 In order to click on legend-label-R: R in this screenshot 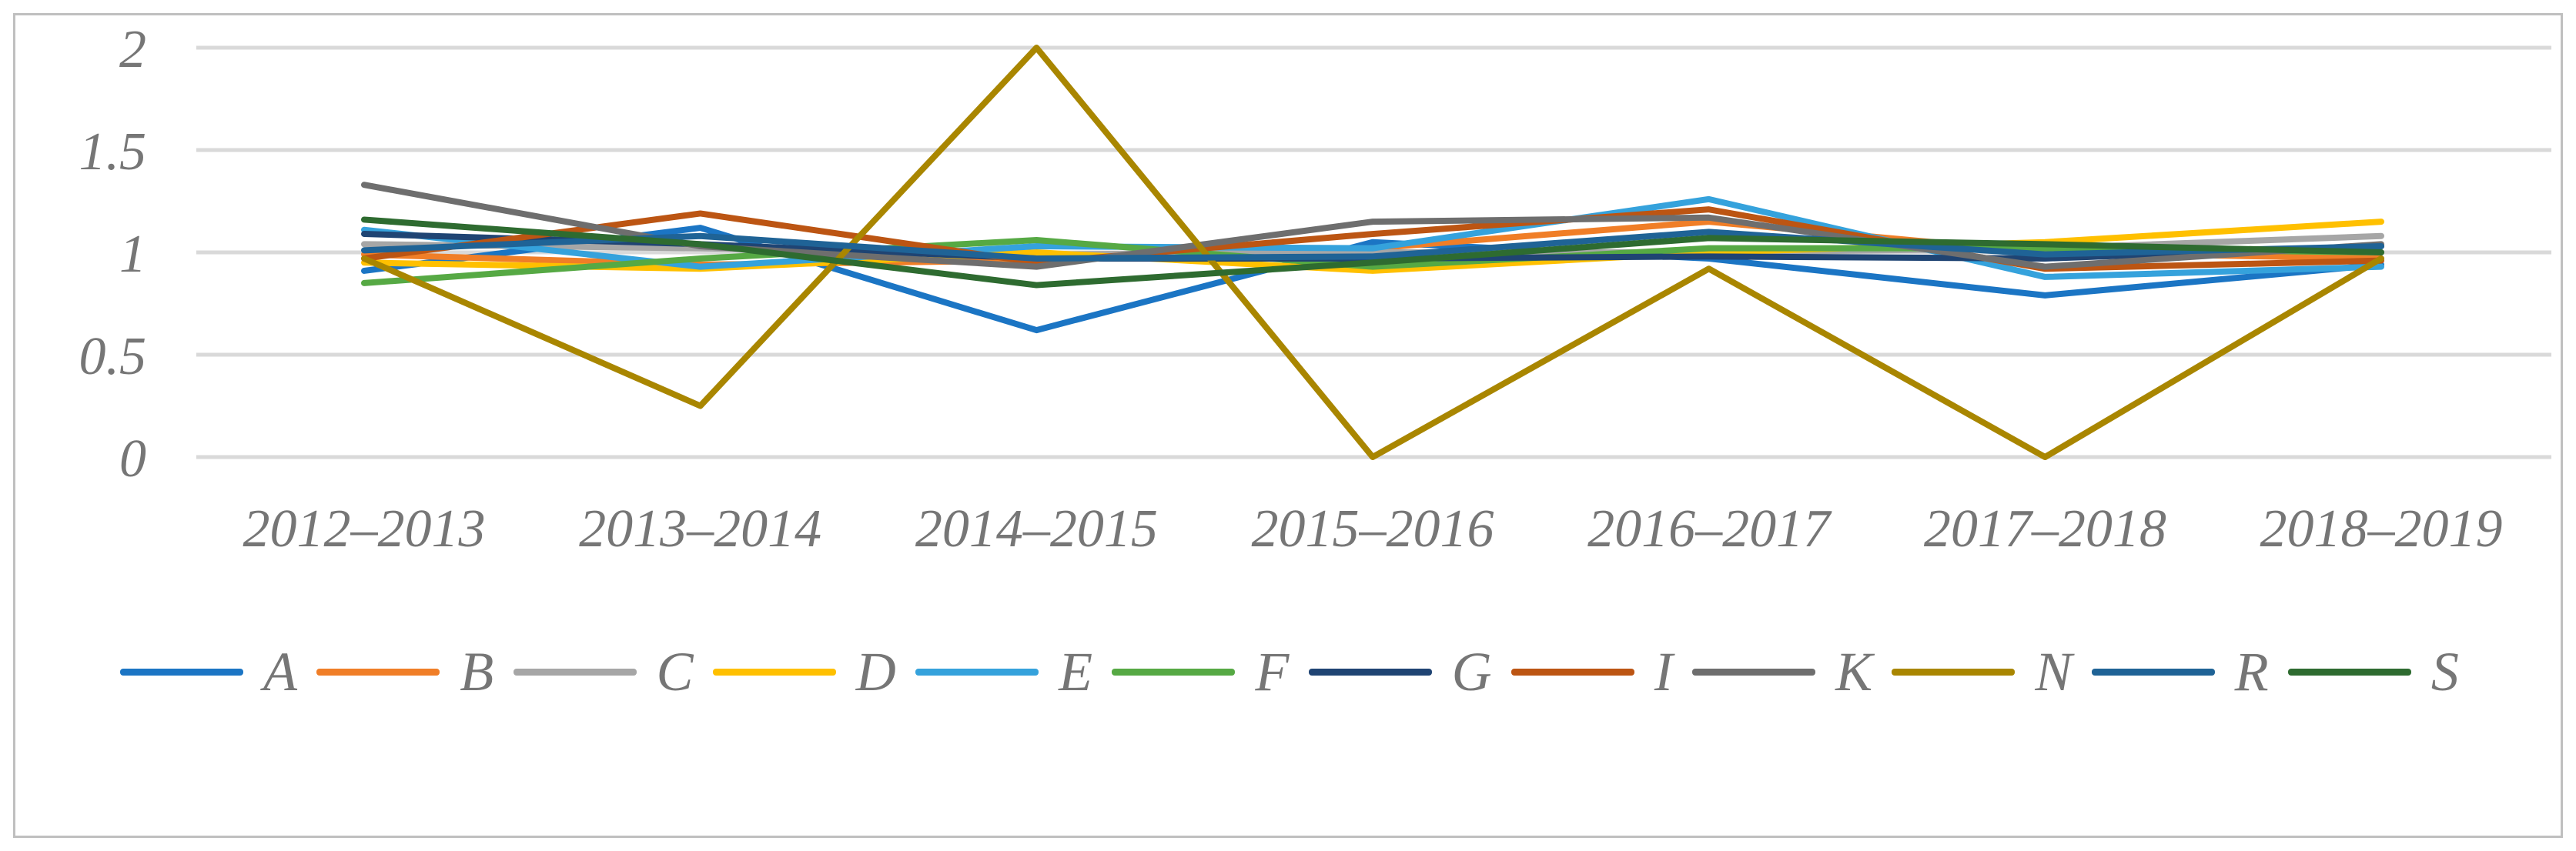, I will do `click(2251, 671)`.